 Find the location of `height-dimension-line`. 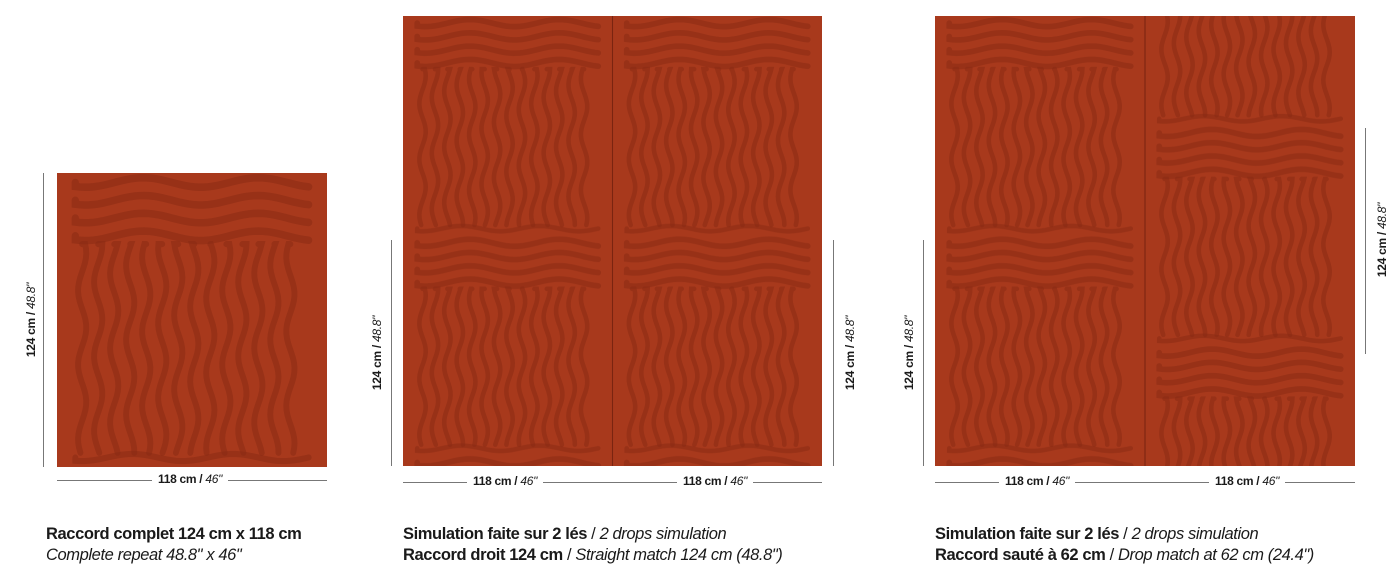

height-dimension-line is located at coordinates (43, 320).